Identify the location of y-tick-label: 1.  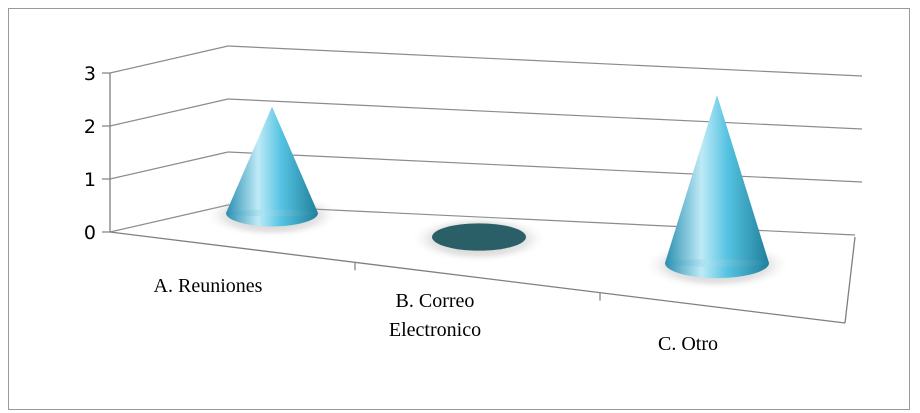
(90, 180).